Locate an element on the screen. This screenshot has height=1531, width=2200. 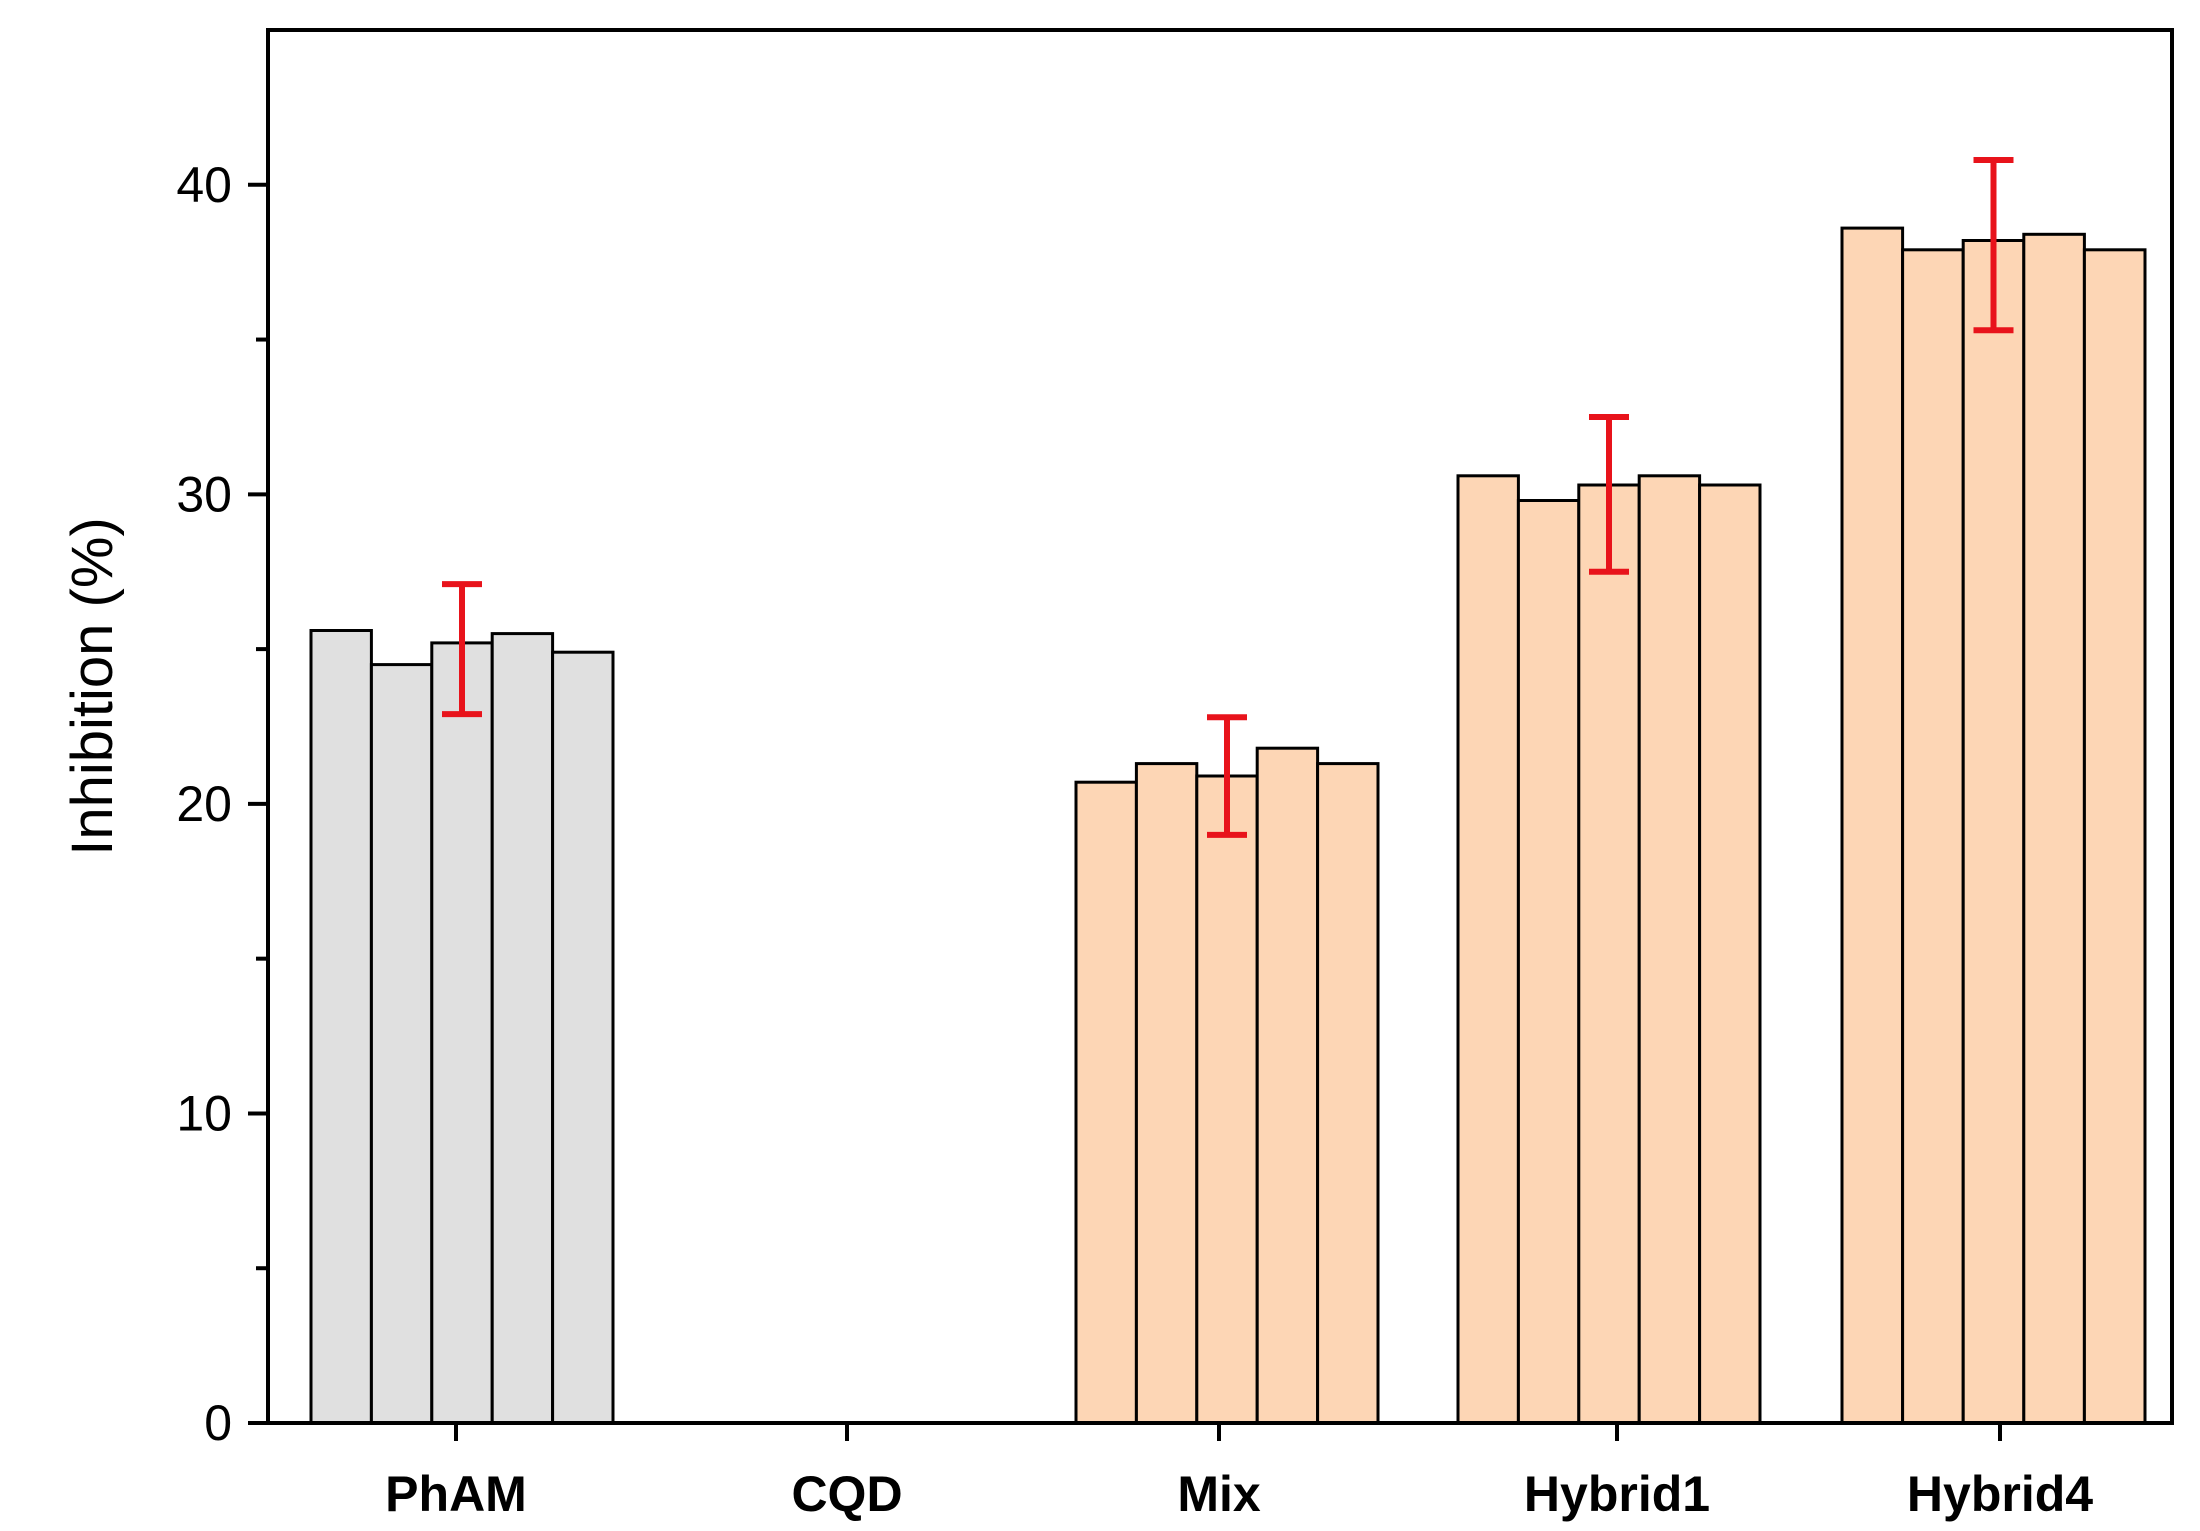
y-tick-label-10: 10 is located at coordinates (204, 1113).